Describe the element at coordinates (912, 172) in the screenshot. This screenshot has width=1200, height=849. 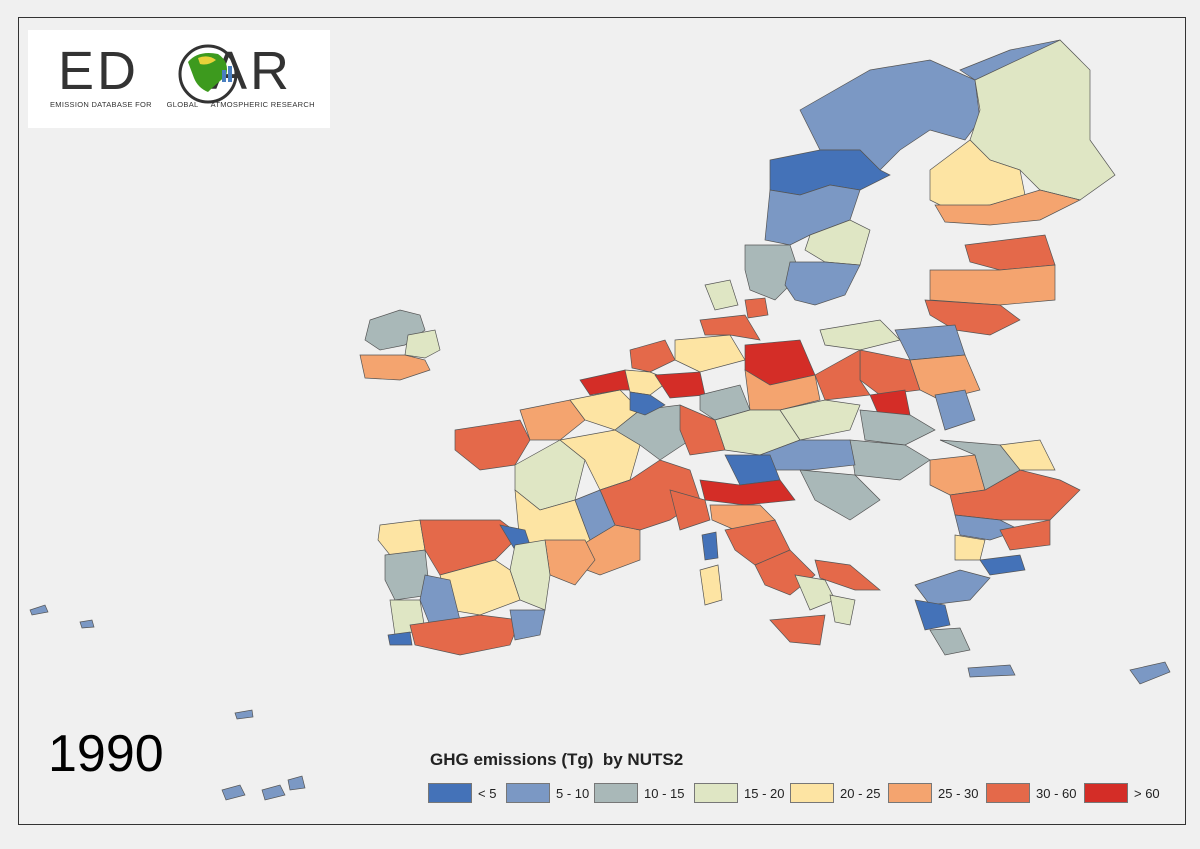
I see `region-group-norway-sweden` at that location.